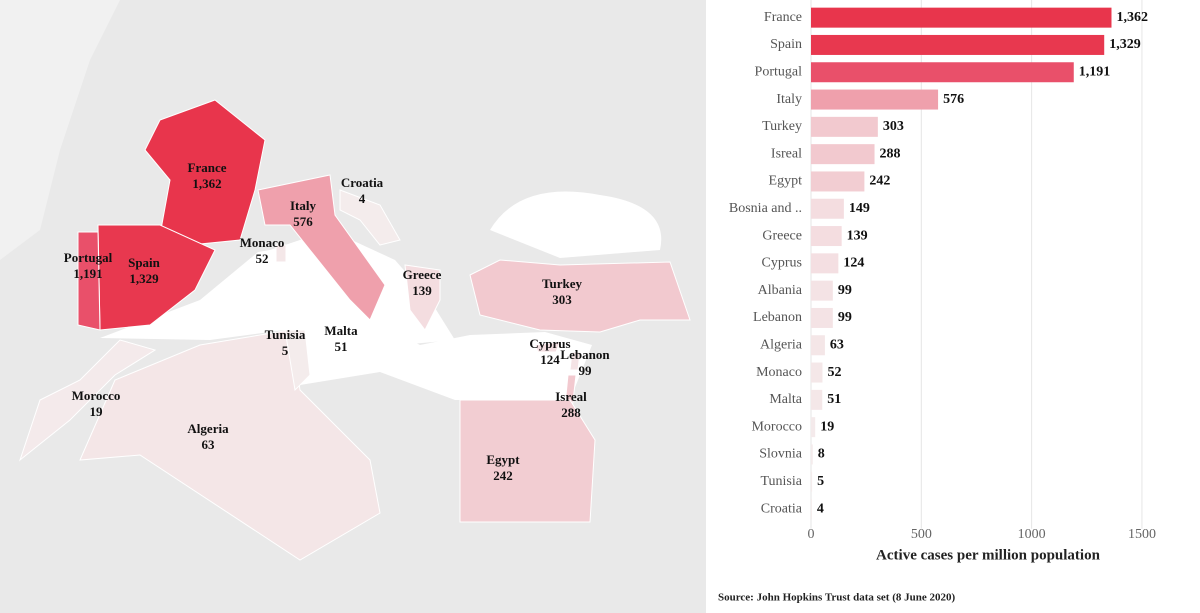 The width and height of the screenshot is (1200, 613). What do you see at coordinates (782, 263) in the screenshot?
I see `category-label: Cyprus` at bounding box center [782, 263].